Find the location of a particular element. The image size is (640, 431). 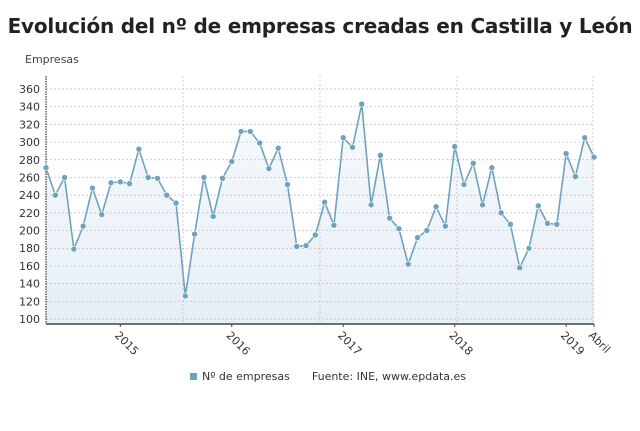

legend-marker is located at coordinates (193, 376).